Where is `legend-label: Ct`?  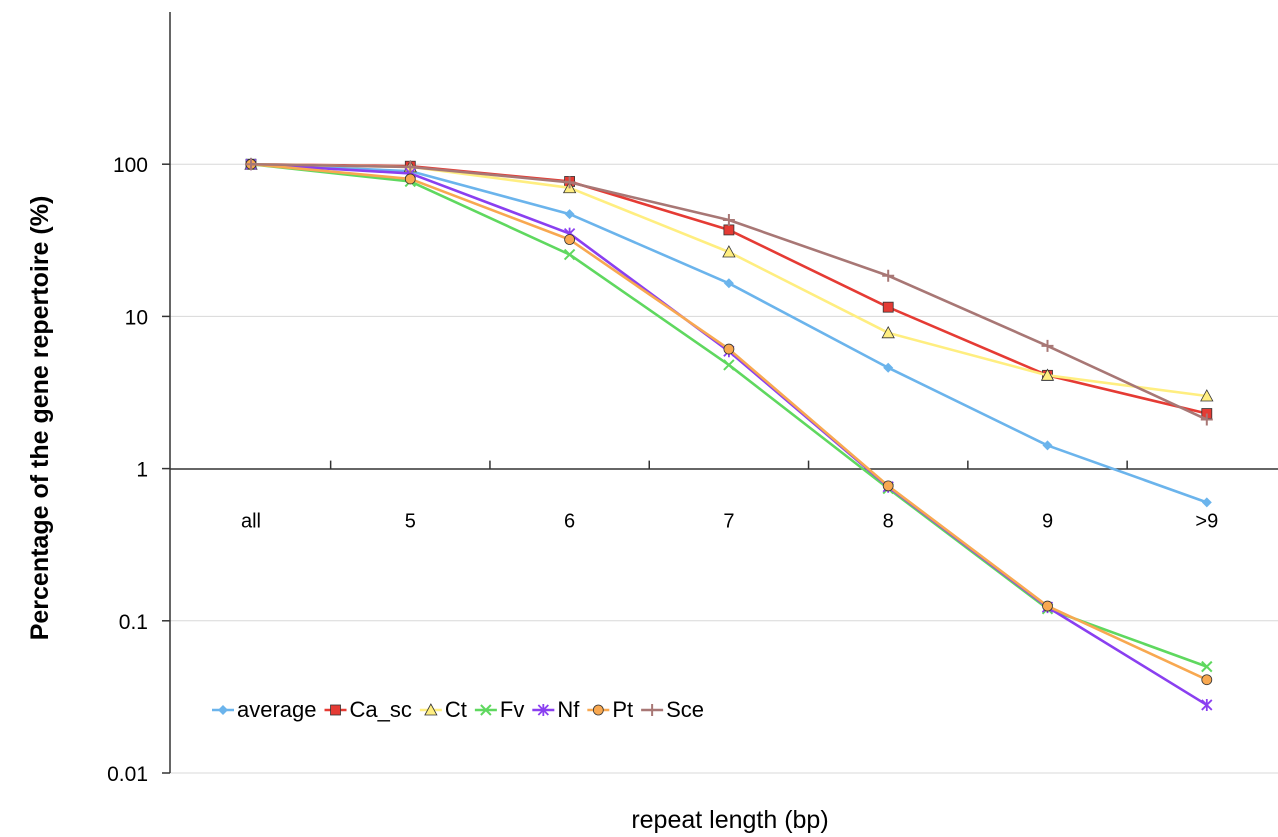 legend-label: Ct is located at coordinates (456, 709).